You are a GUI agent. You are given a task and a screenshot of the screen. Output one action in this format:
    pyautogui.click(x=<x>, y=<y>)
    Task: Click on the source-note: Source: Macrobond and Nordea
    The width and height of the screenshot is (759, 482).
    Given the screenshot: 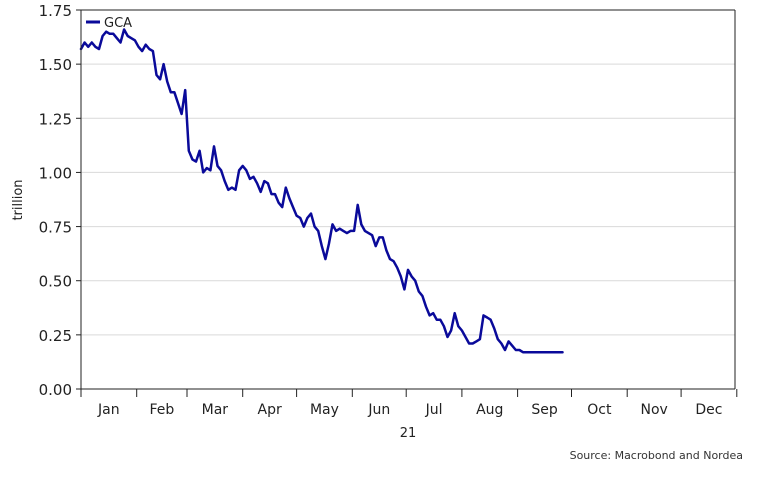 What is the action you would take?
    pyautogui.click(x=656, y=455)
    